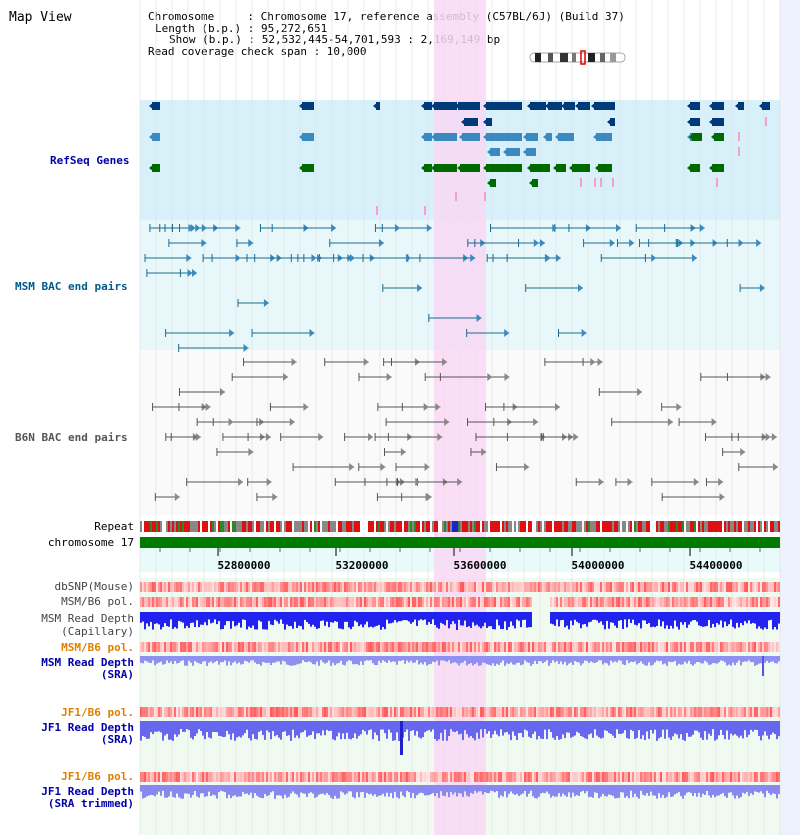 The image size is (800, 835). Describe the element at coordinates (301, 168) in the screenshot. I see `gene-arrow` at that location.